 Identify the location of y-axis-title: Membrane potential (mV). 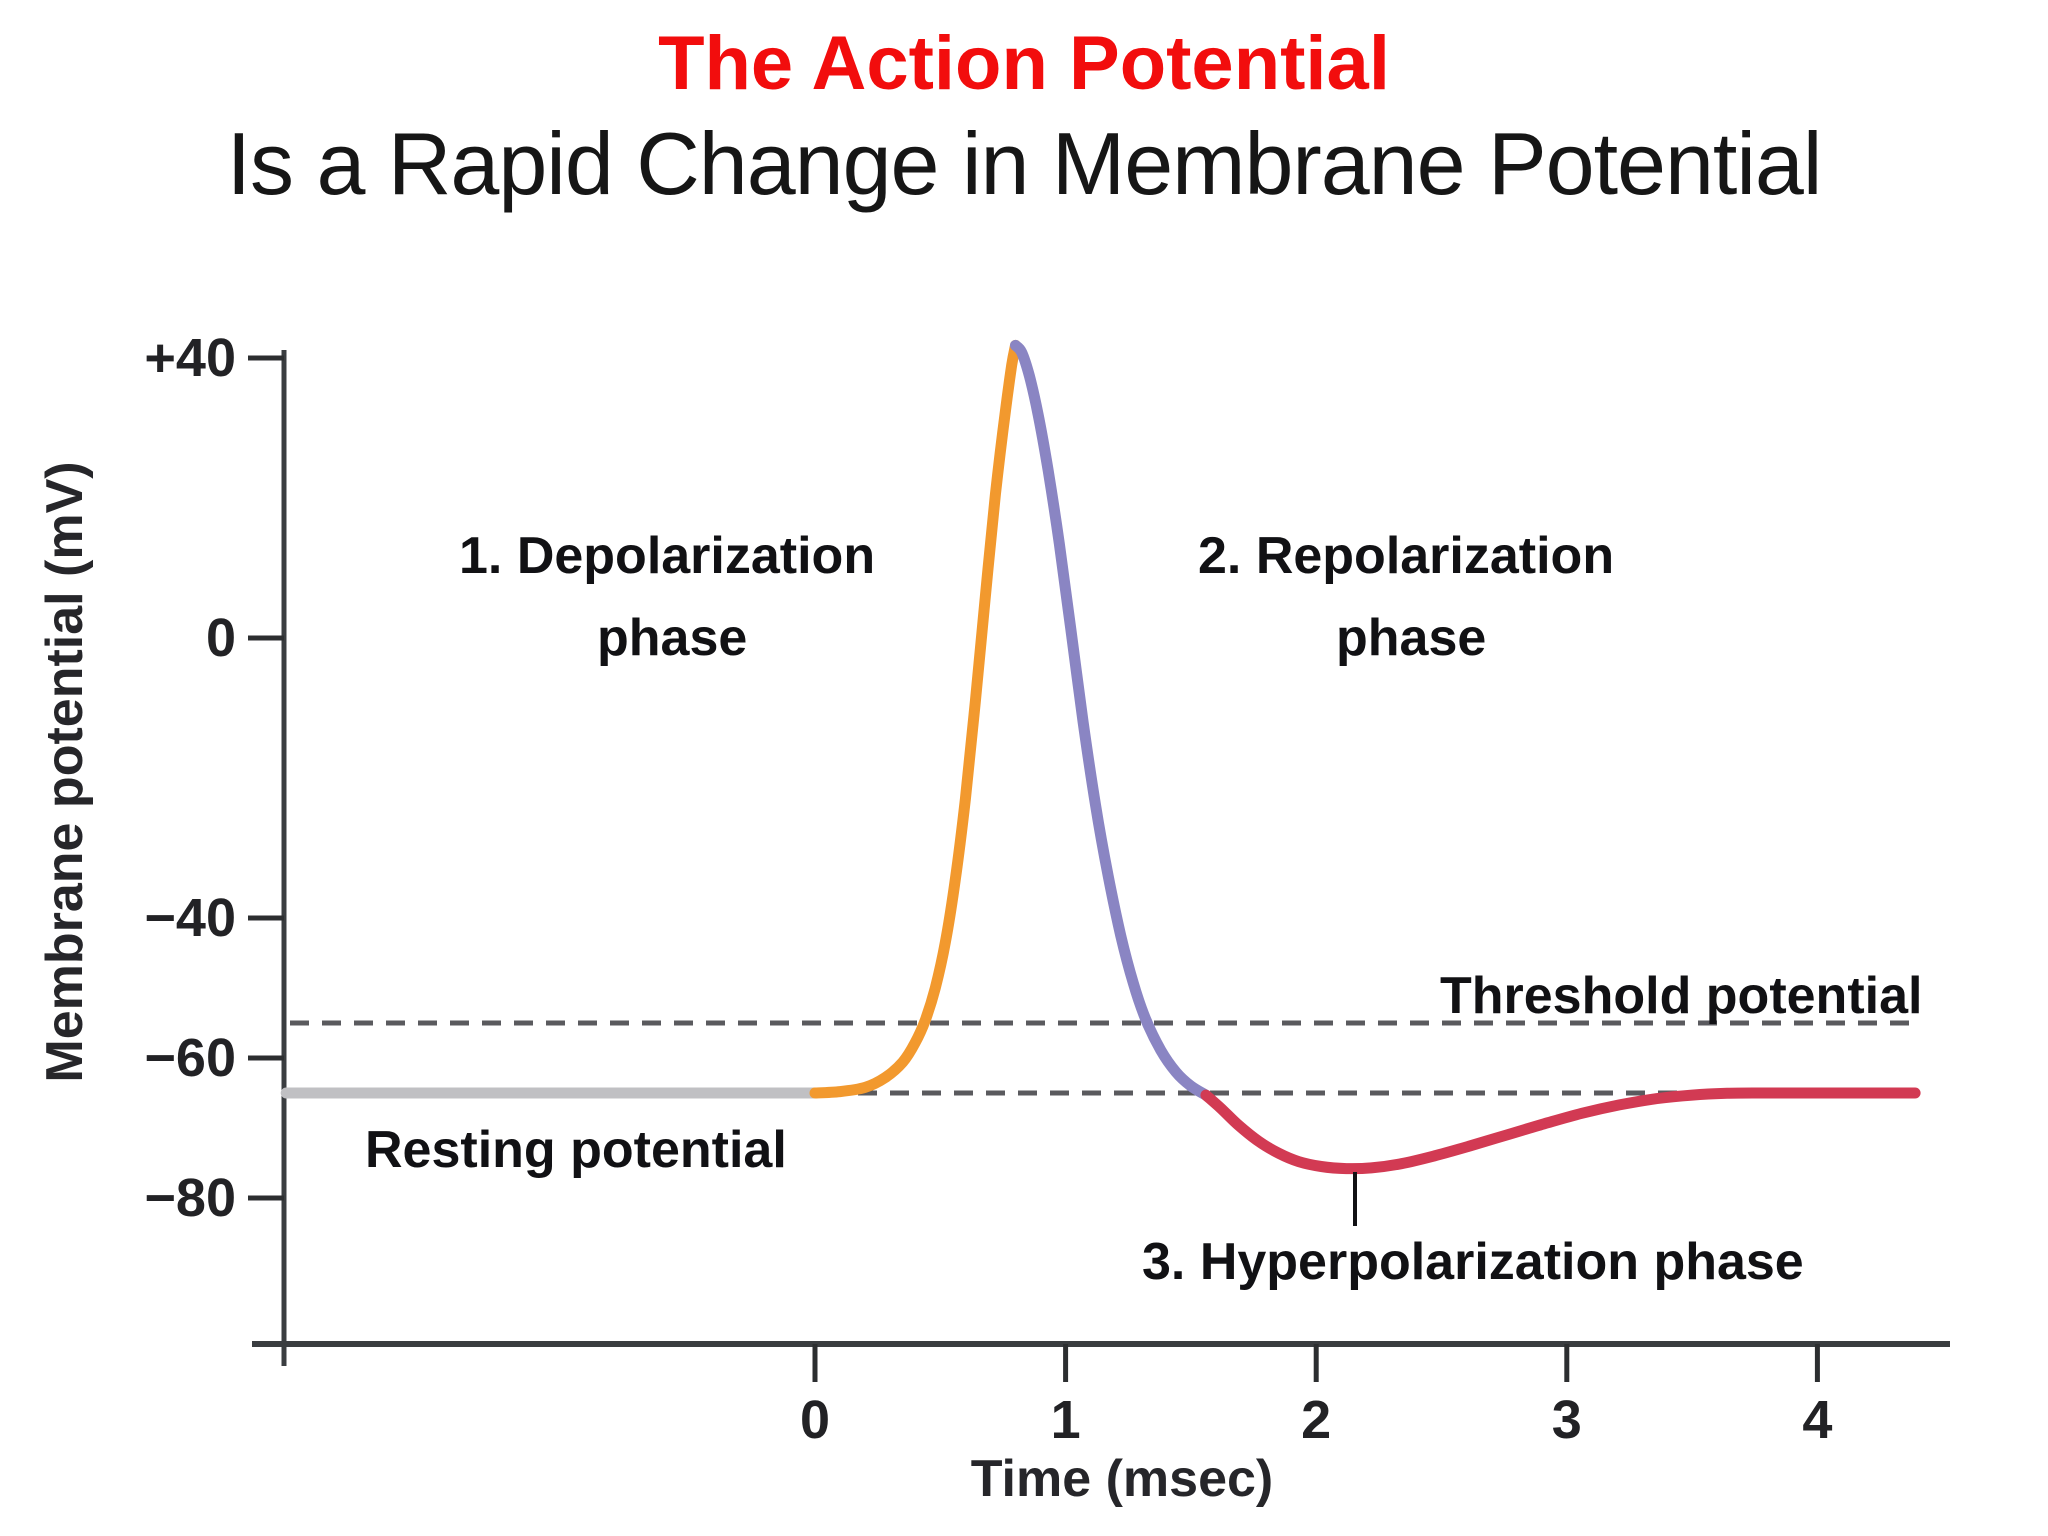
(65, 771).